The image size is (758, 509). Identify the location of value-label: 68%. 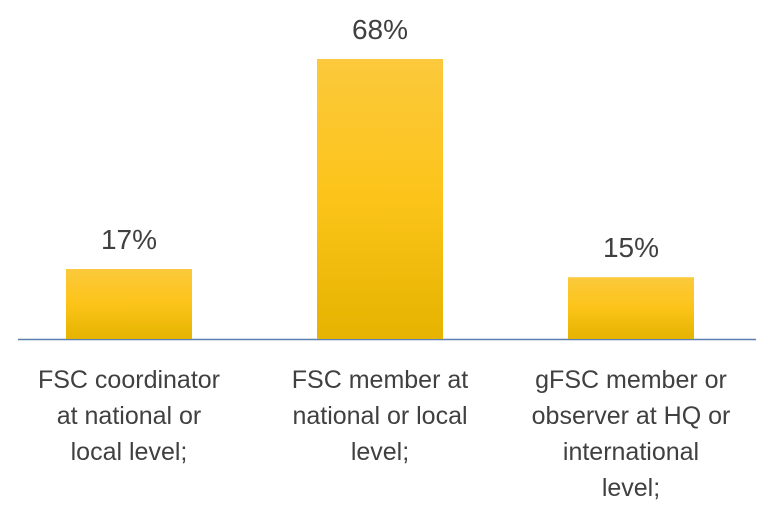
(380, 29).